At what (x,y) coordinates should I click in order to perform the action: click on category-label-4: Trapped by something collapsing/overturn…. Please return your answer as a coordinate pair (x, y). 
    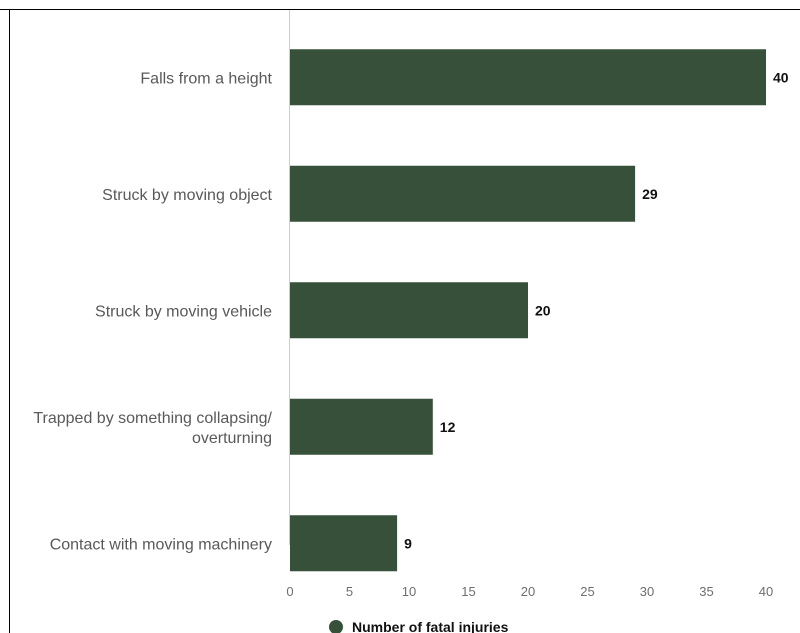
    Looking at the image, I should click on (152, 428).